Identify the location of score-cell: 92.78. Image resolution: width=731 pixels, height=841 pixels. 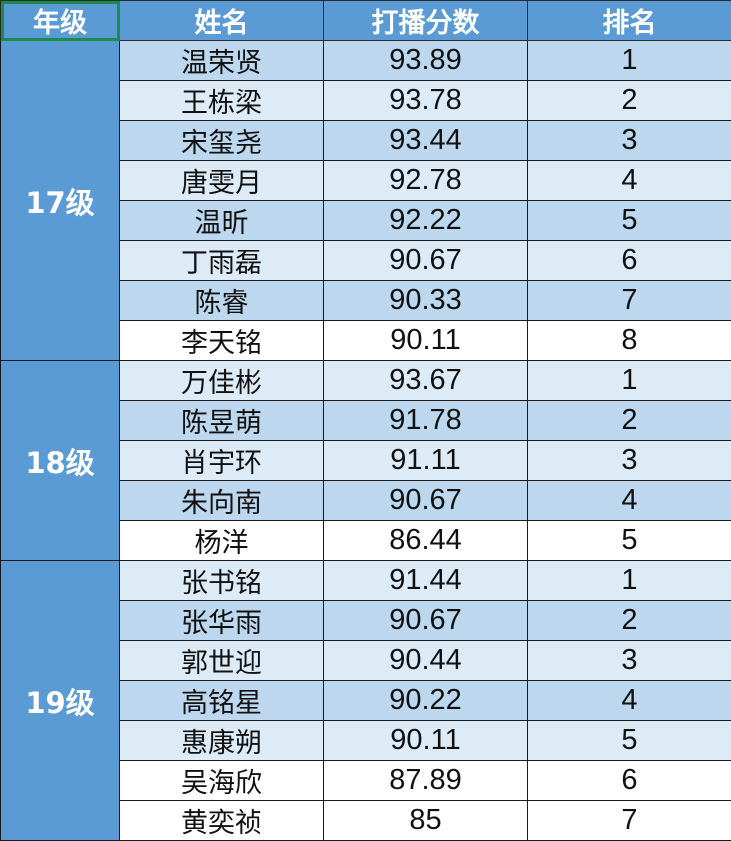
(426, 181).